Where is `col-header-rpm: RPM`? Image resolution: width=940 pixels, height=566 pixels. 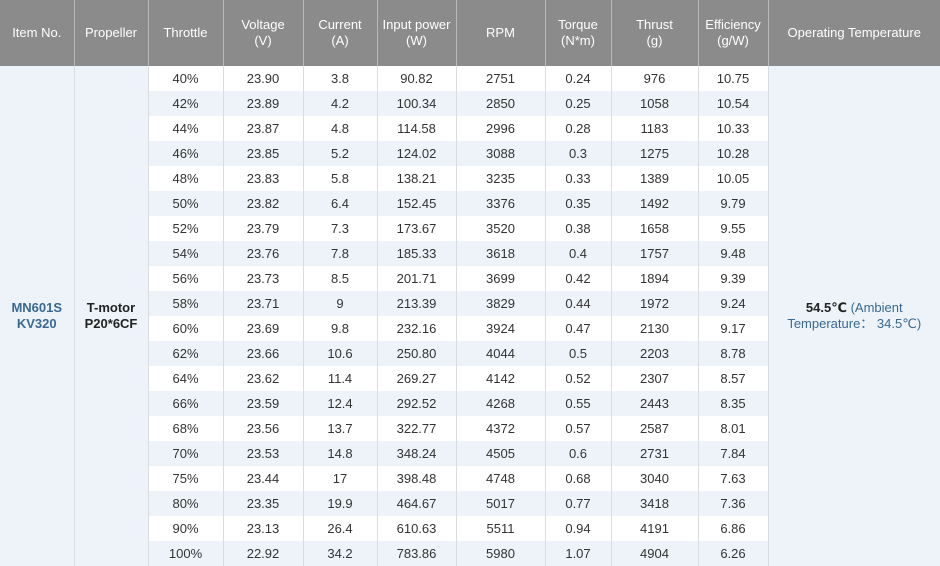 col-header-rpm: RPM is located at coordinates (500, 33).